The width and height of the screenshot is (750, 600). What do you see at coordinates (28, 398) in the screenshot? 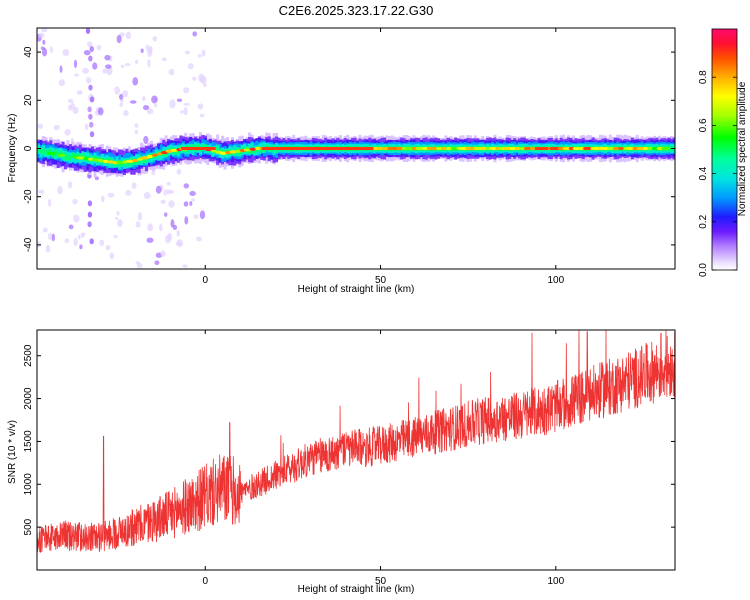
I see `snr-y-tick-label: 2000` at bounding box center [28, 398].